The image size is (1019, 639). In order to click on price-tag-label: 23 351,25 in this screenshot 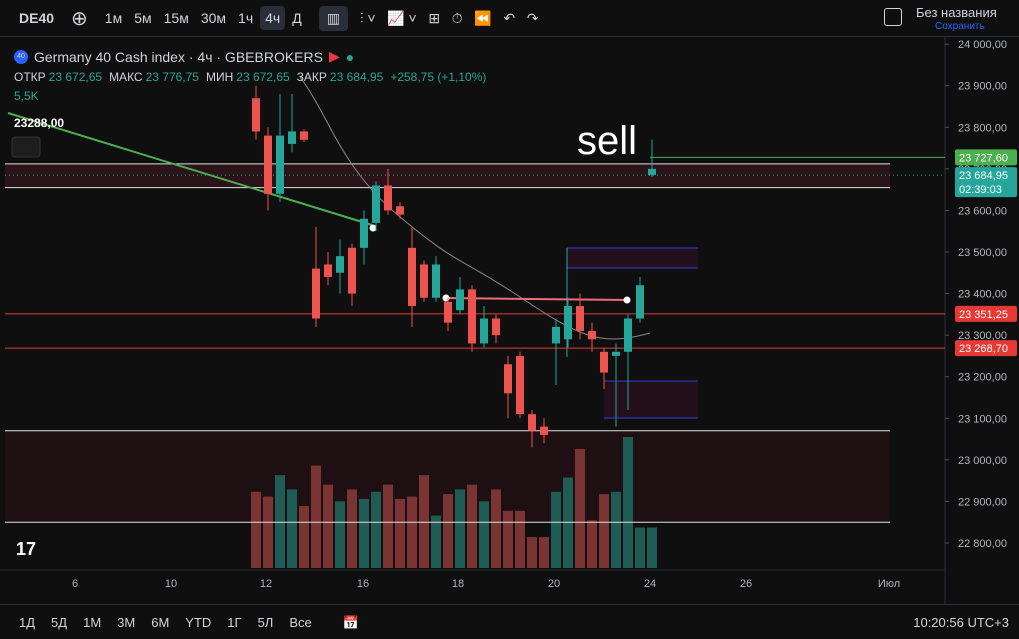, I will do `click(983, 315)`.